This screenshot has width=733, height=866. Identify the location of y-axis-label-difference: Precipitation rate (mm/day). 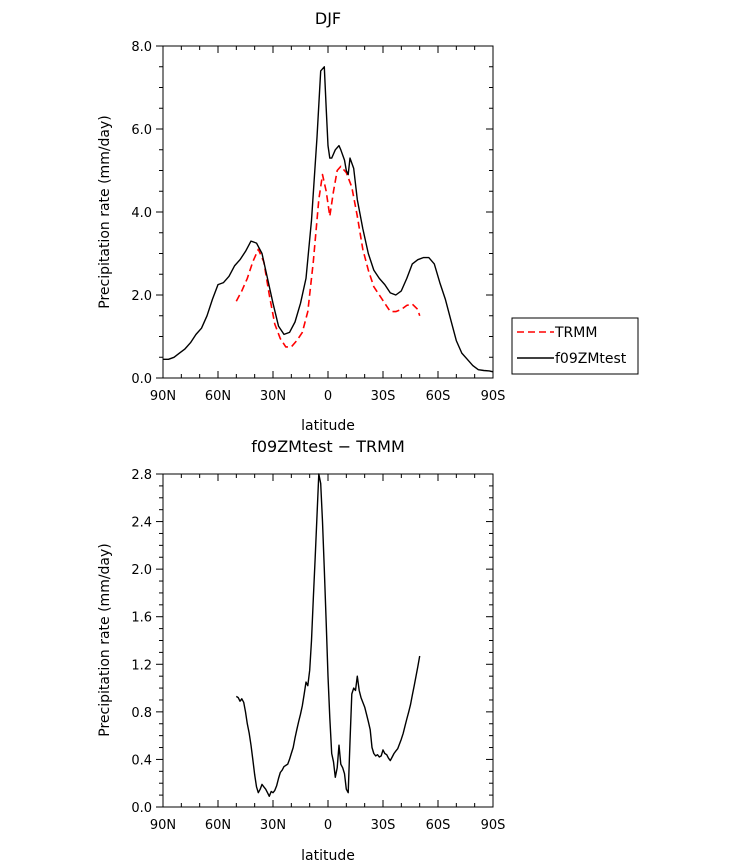
(105, 640).